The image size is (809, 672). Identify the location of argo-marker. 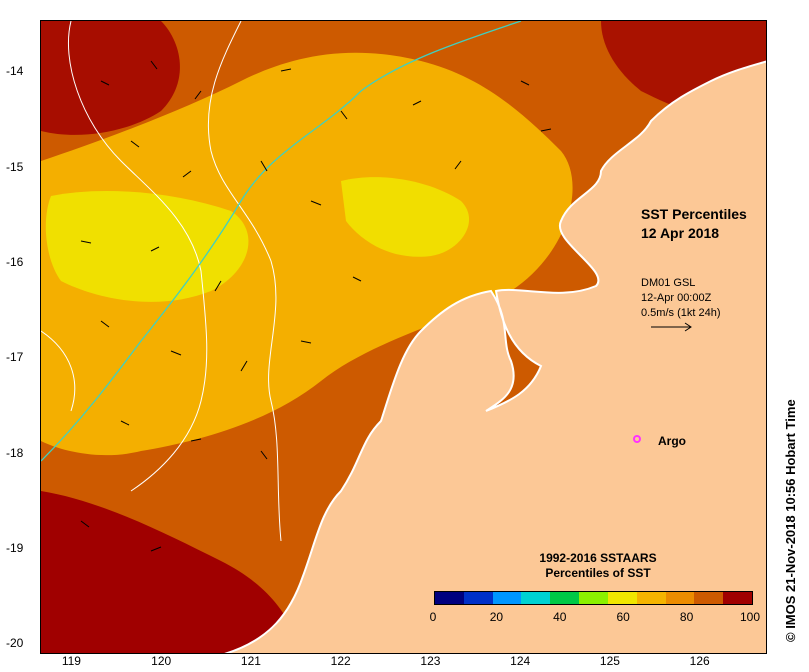
(637, 439).